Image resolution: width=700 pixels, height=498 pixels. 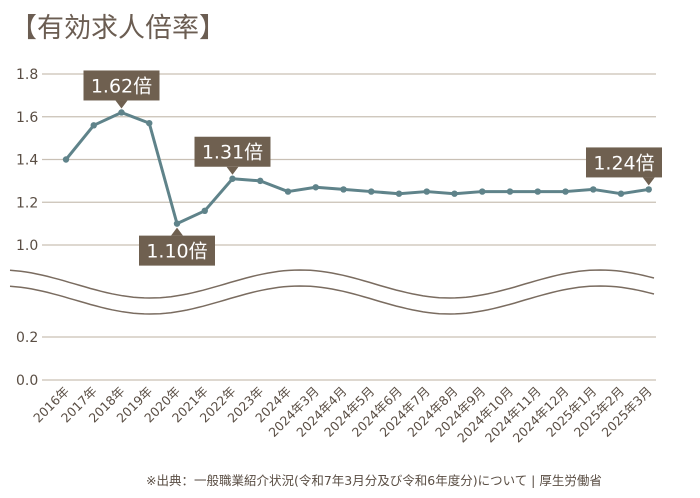 I want to click on y-tick-label: 0.2, so click(x=27, y=338).